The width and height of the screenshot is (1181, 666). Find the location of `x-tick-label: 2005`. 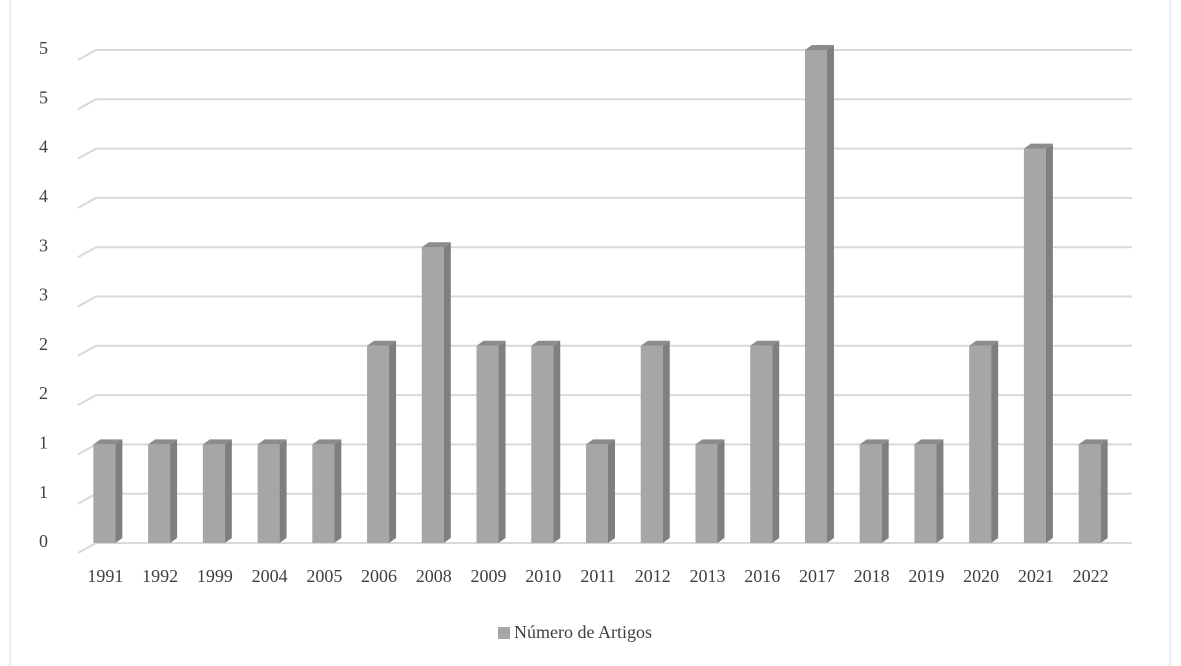

x-tick-label: 2005 is located at coordinates (324, 576).